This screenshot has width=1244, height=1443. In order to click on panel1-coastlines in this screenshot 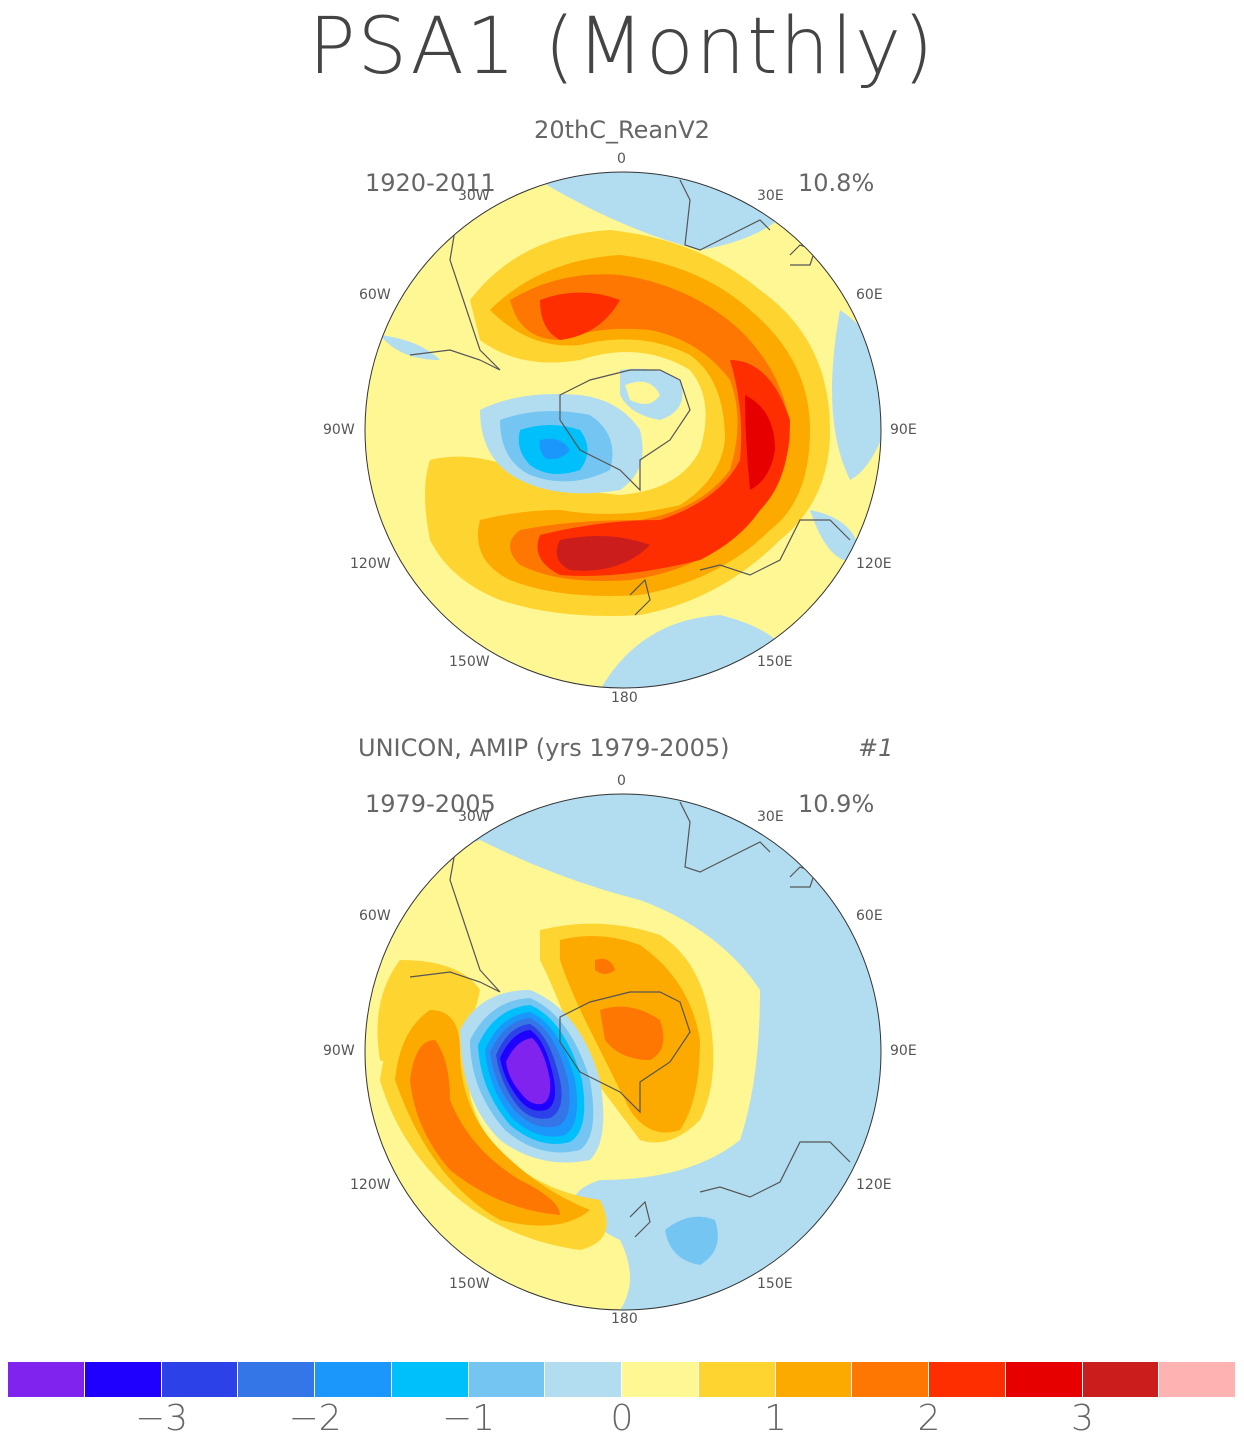, I will do `click(630, 397)`.